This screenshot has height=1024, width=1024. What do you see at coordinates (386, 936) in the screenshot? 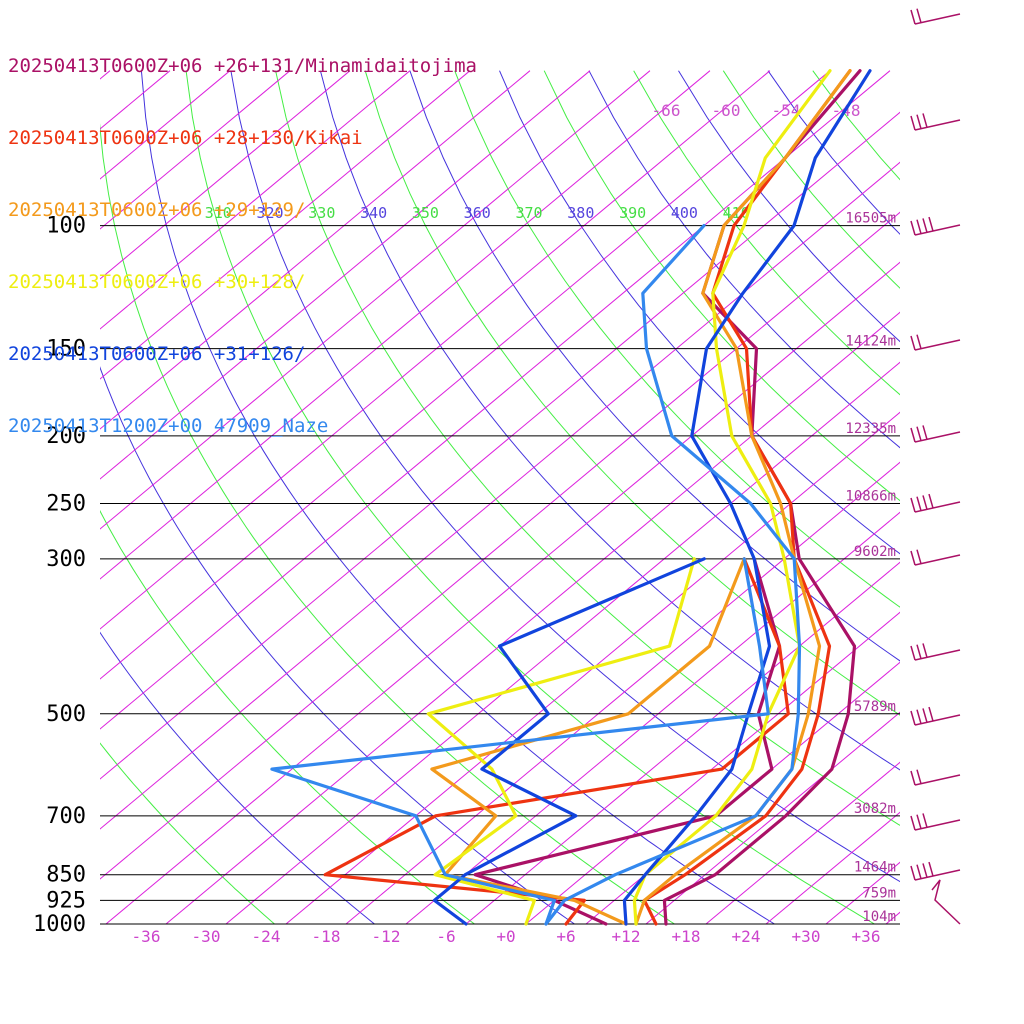
I see `x-tick-label: -12` at bounding box center [386, 936].